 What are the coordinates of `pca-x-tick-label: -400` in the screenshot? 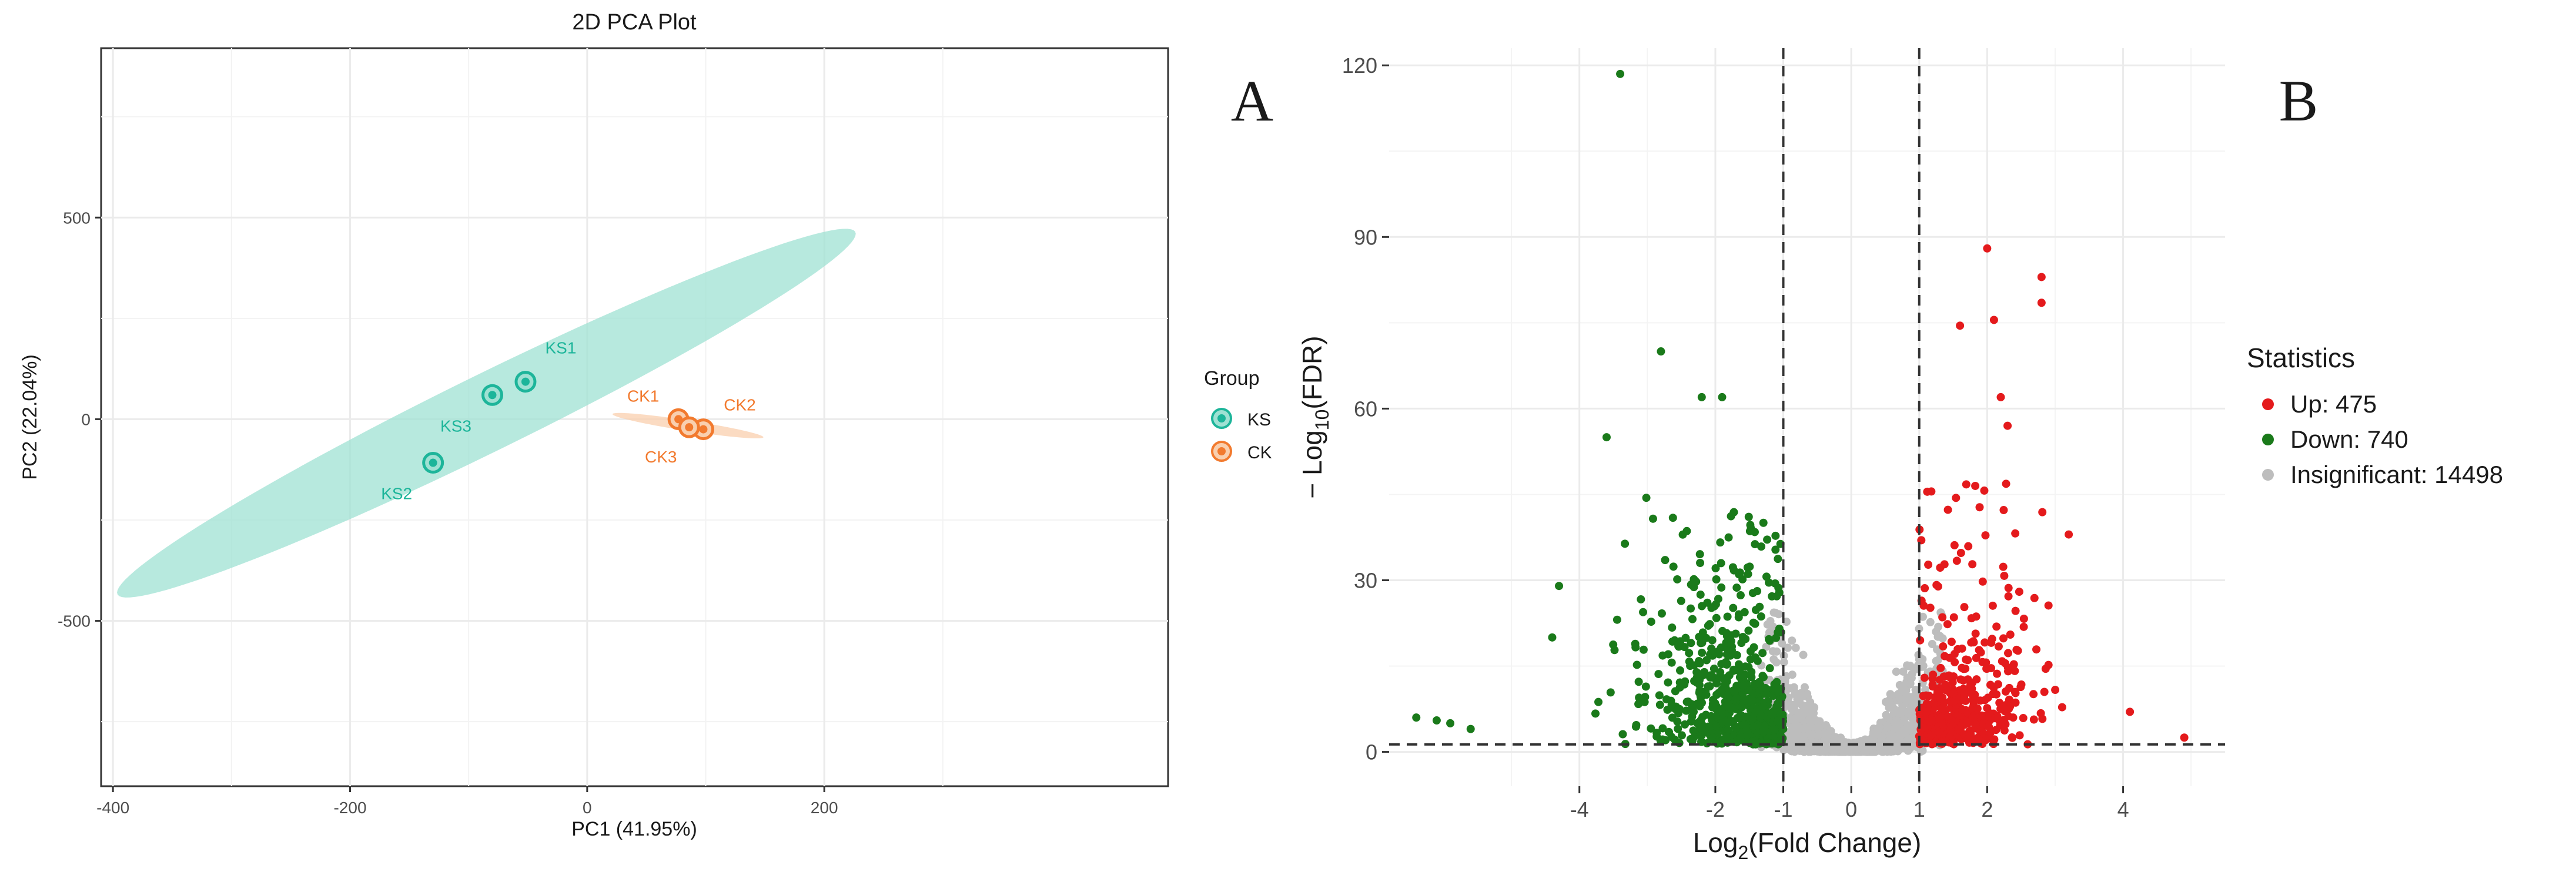 It's located at (112, 808).